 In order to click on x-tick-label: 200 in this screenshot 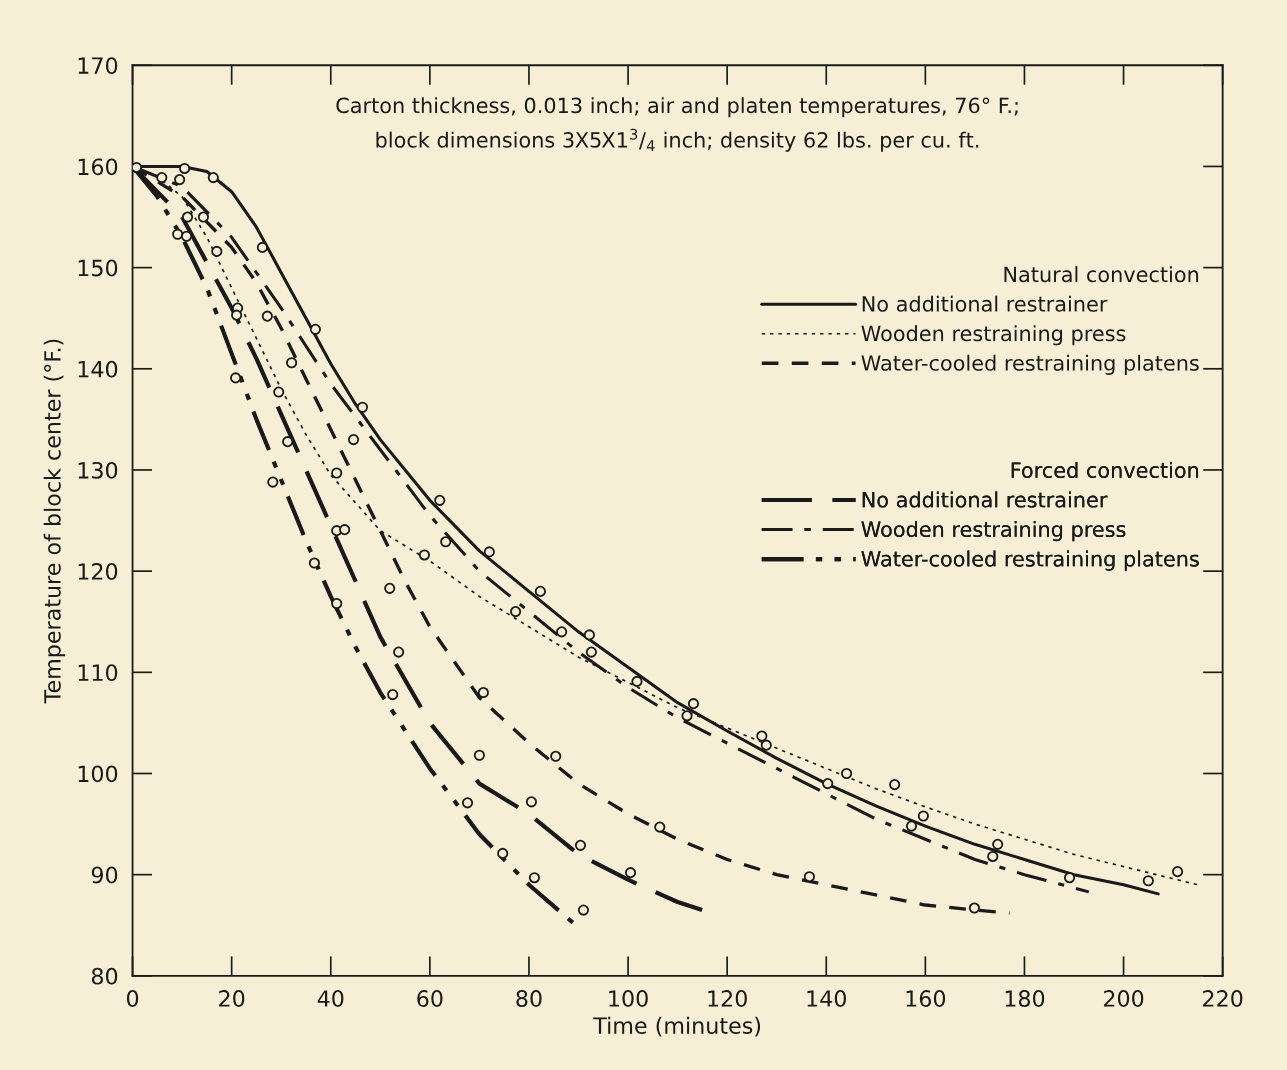, I will do `click(1123, 998)`.